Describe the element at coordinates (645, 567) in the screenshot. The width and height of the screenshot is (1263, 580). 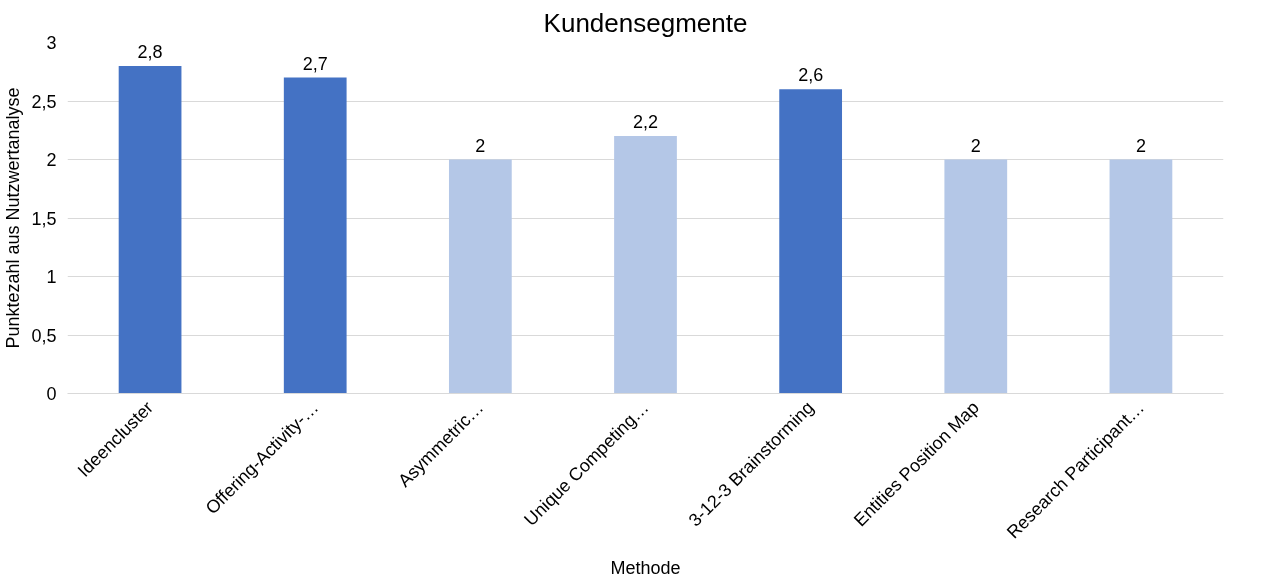
I see `x-axis-title: Methode` at that location.